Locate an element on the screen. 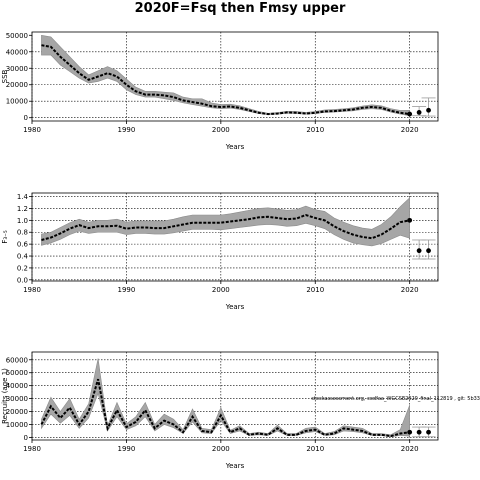 This screenshot has height=480, width=480. panel0-xtick-label: 2000 is located at coordinates (221, 130).